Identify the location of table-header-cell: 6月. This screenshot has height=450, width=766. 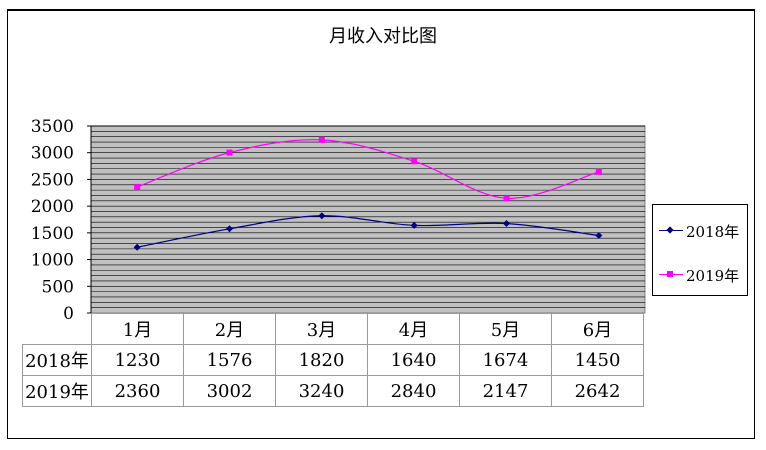
(597, 329).